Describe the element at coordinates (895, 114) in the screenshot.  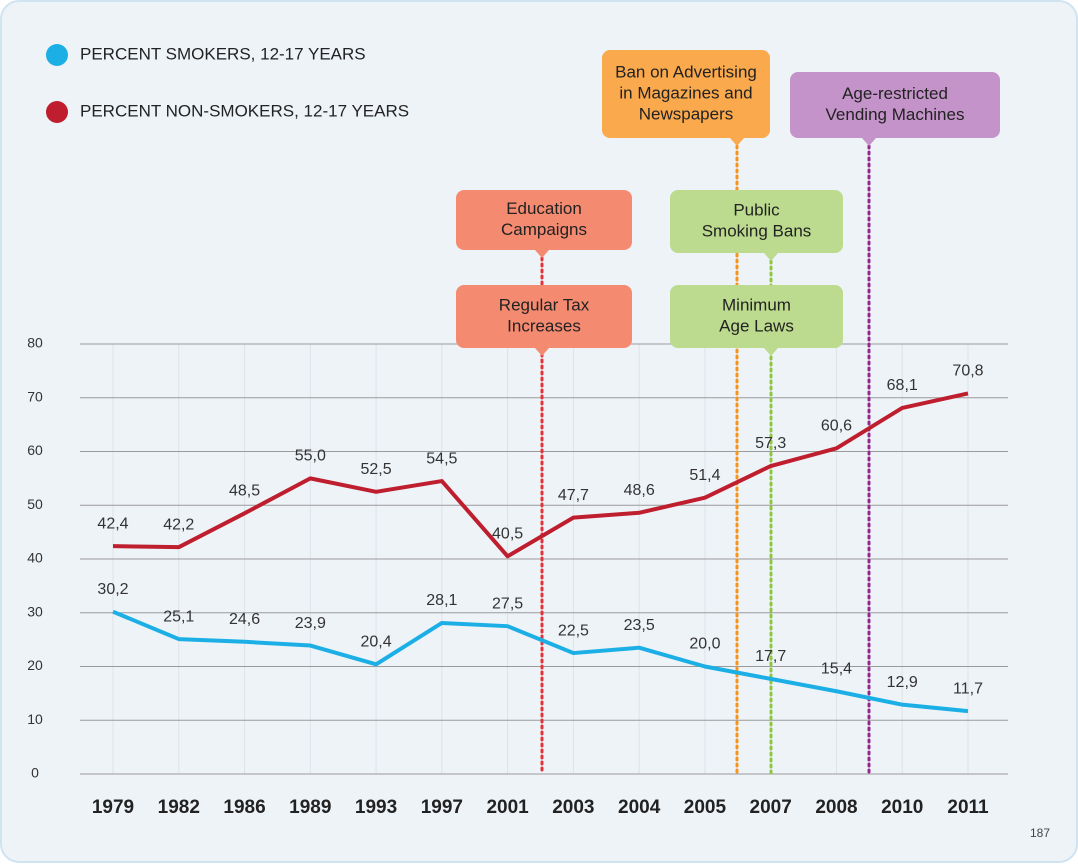
I see `annotation-text: Vending Machines` at that location.